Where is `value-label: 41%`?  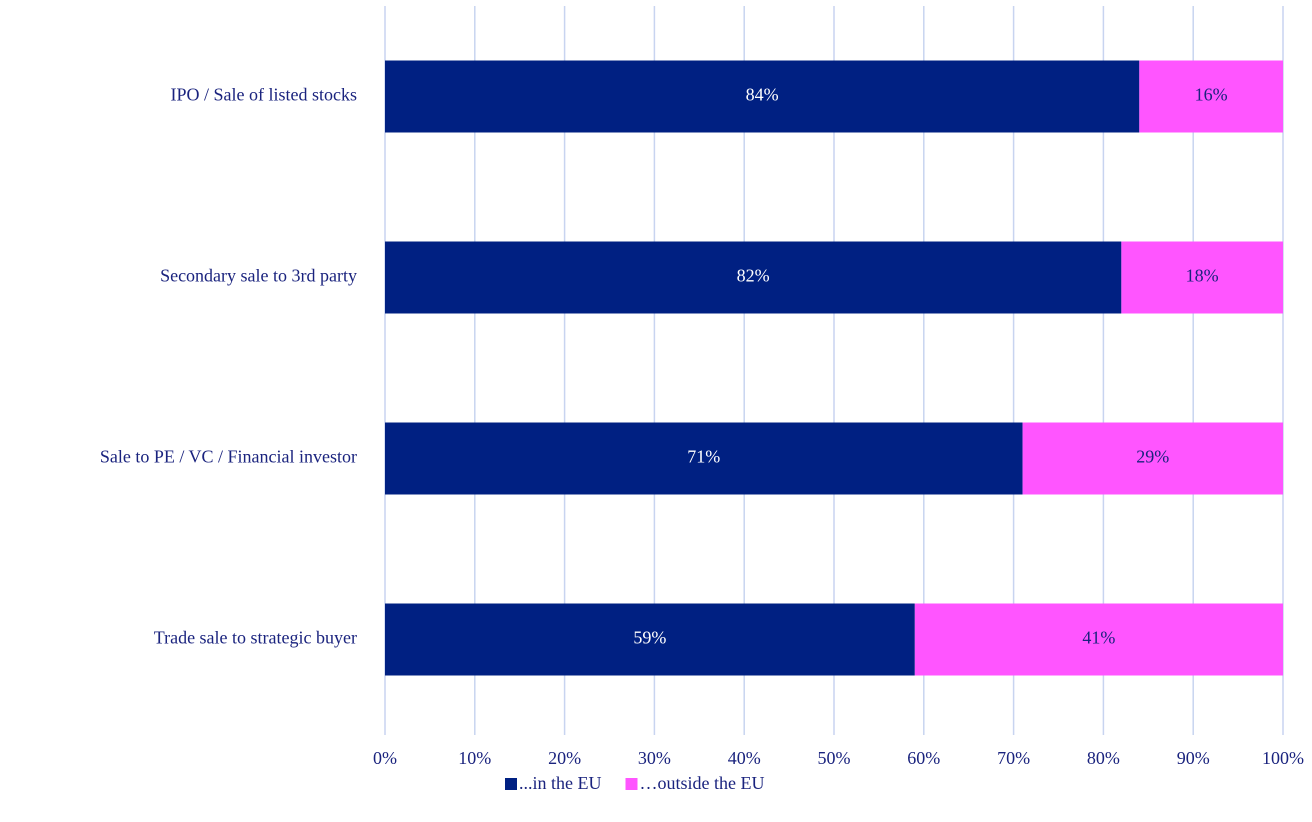
value-label: 41% is located at coordinates (1098, 638).